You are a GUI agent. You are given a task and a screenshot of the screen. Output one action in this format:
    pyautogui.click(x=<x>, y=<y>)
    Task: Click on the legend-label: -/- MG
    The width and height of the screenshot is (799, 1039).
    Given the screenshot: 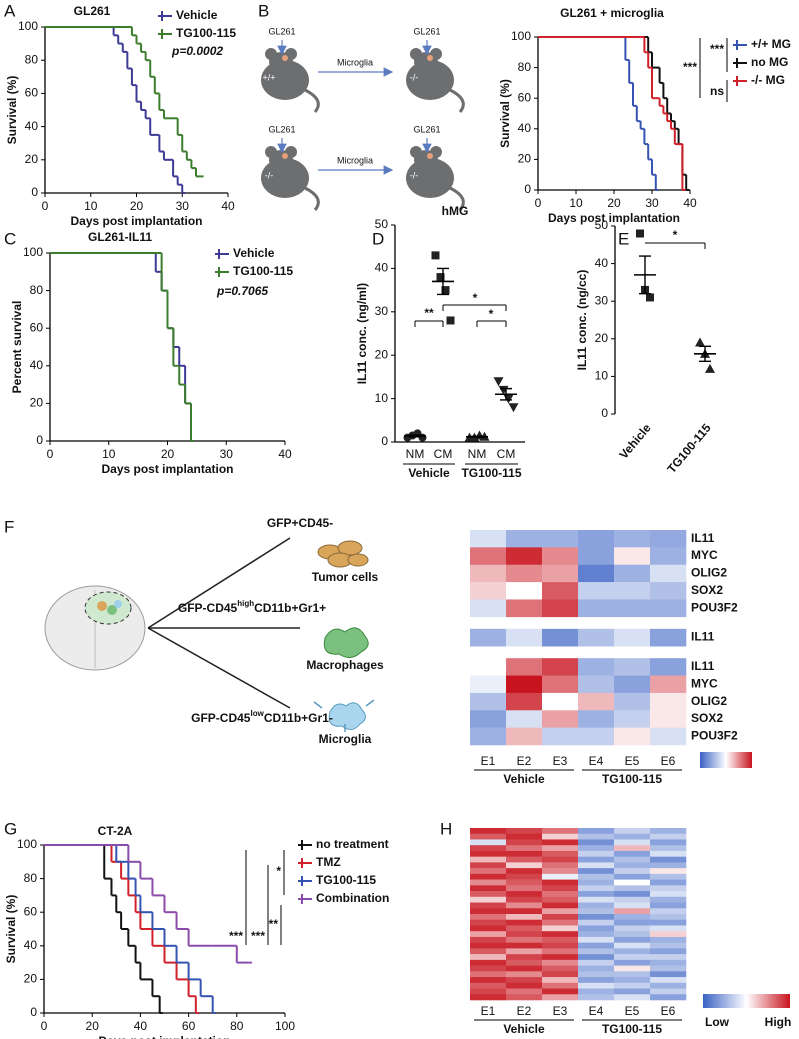 What is the action you would take?
    pyautogui.click(x=768, y=80)
    